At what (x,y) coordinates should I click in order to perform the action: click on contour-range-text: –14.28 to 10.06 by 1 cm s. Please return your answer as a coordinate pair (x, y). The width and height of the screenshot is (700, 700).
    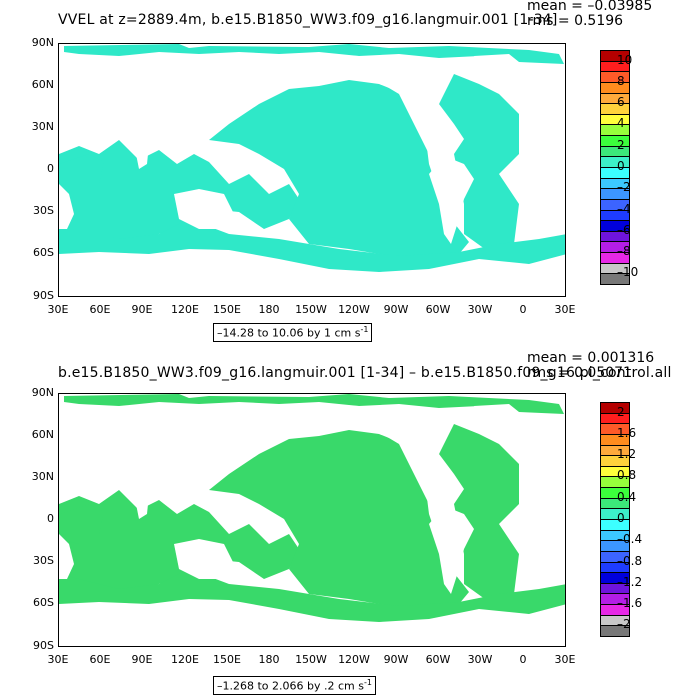
    Looking at the image, I should click on (289, 333).